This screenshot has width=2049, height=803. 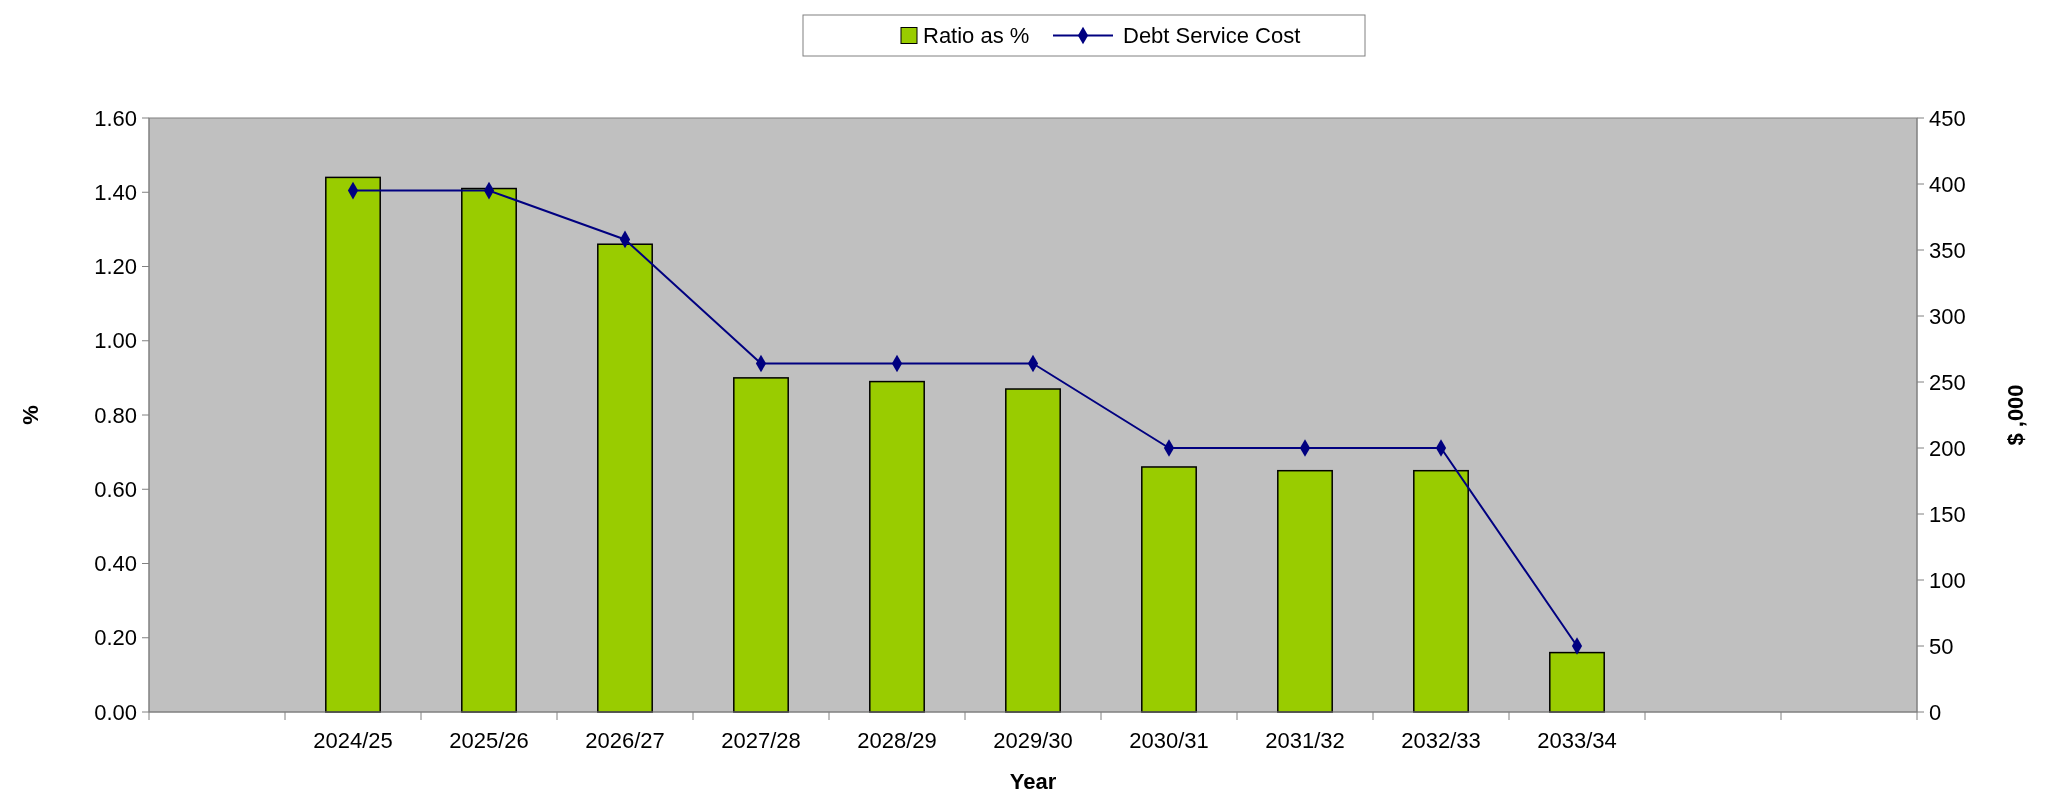 What do you see at coordinates (625, 740) in the screenshot?
I see `x-tick-label: 2026/27` at bounding box center [625, 740].